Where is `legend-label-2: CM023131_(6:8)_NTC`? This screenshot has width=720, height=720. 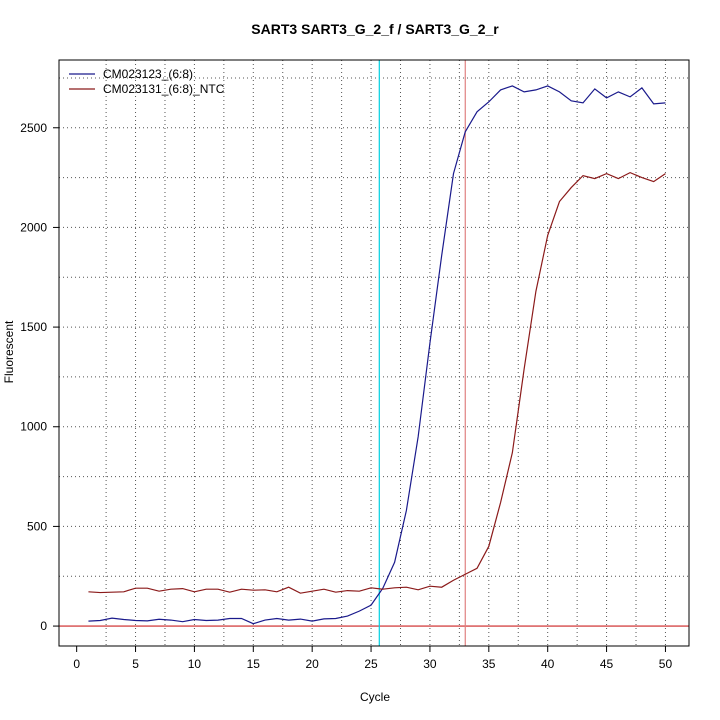 legend-label-2: CM023131_(6:8)_NTC is located at coordinates (164, 89).